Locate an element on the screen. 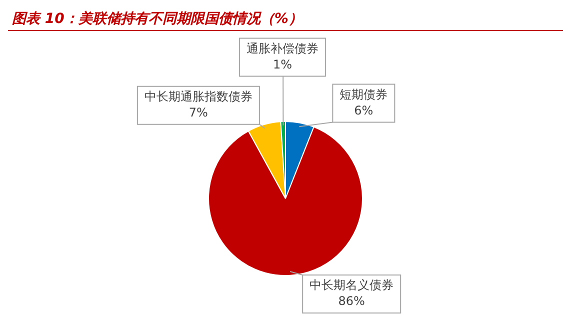  slice-label: 中长期名义债券 is located at coordinates (352, 285).